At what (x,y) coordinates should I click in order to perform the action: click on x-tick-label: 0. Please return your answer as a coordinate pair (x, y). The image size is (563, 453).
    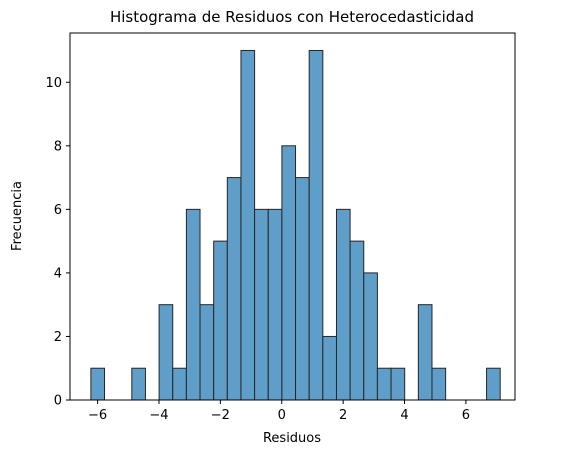
    Looking at the image, I should click on (282, 415).